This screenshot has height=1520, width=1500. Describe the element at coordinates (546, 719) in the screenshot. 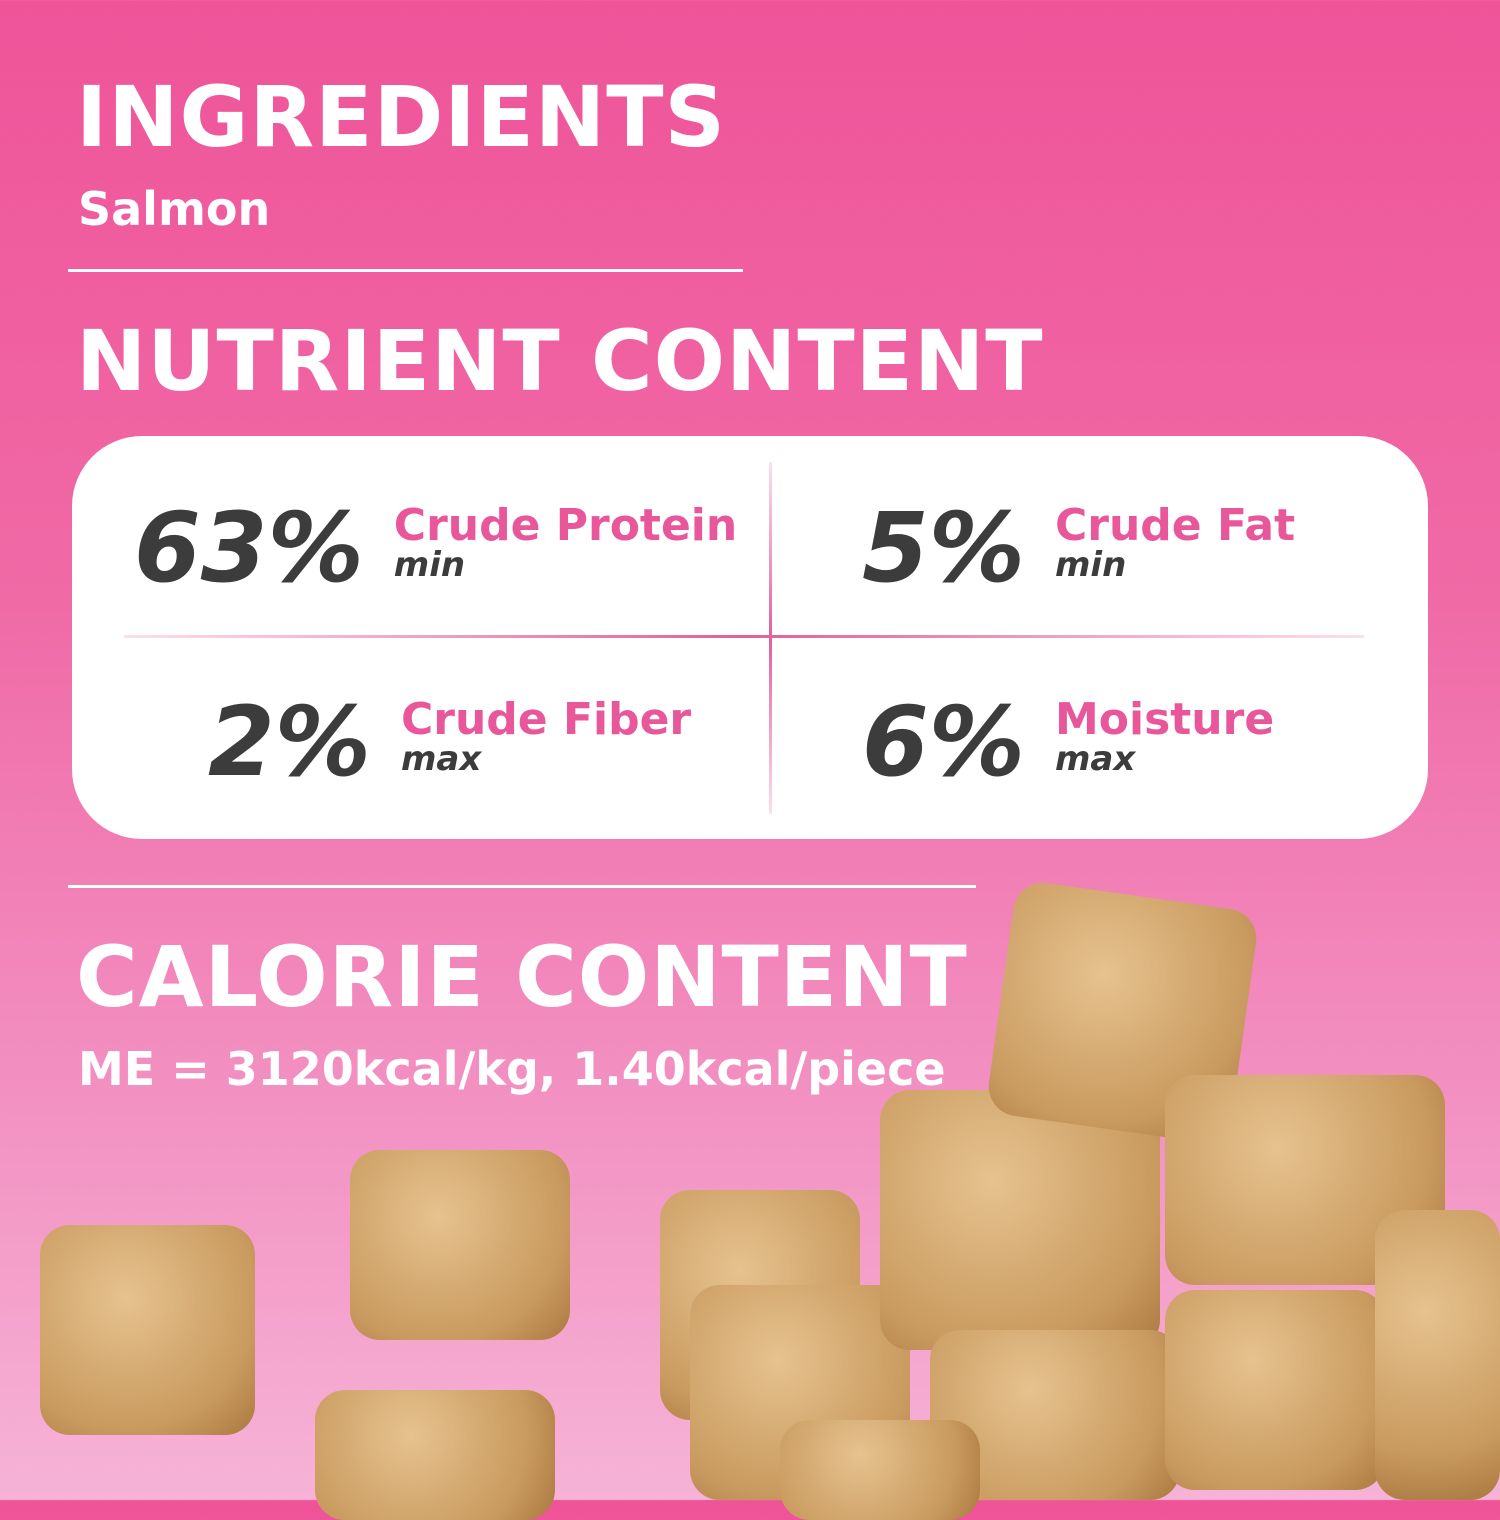

I see `nutrient-name: Crude Fiber` at that location.